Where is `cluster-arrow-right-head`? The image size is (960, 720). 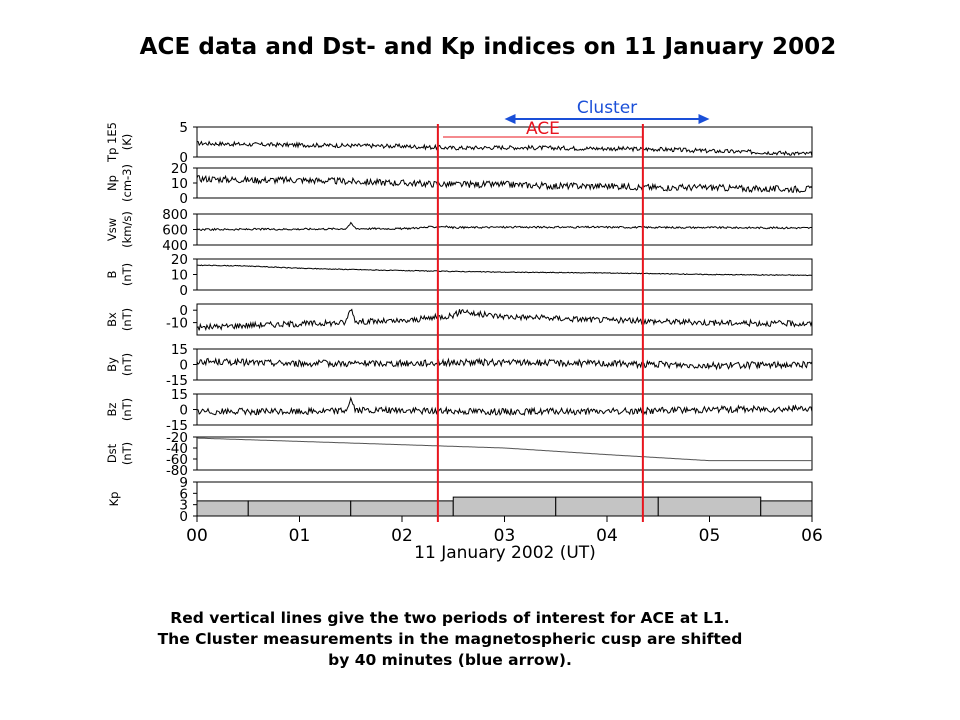 cluster-arrow-right-head is located at coordinates (704, 119).